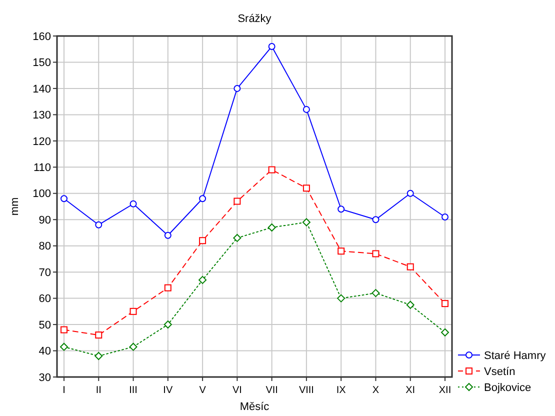  Describe the element at coordinates (44, 246) in the screenshot. I see `y-tick-label: 80` at that location.